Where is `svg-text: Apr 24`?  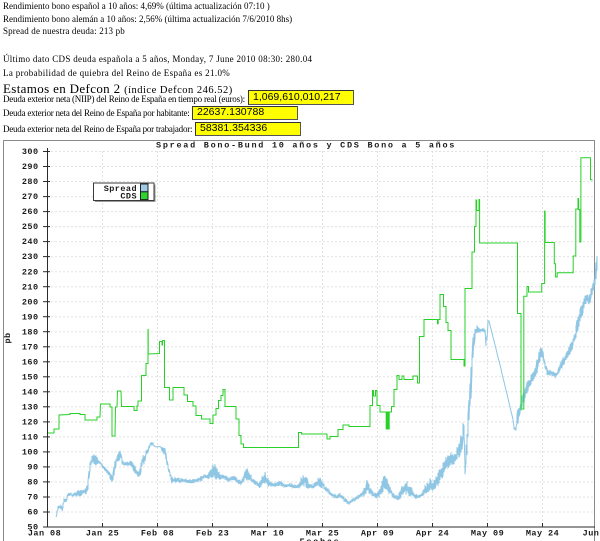 svg-text: Apr 24 is located at coordinates (432, 534).